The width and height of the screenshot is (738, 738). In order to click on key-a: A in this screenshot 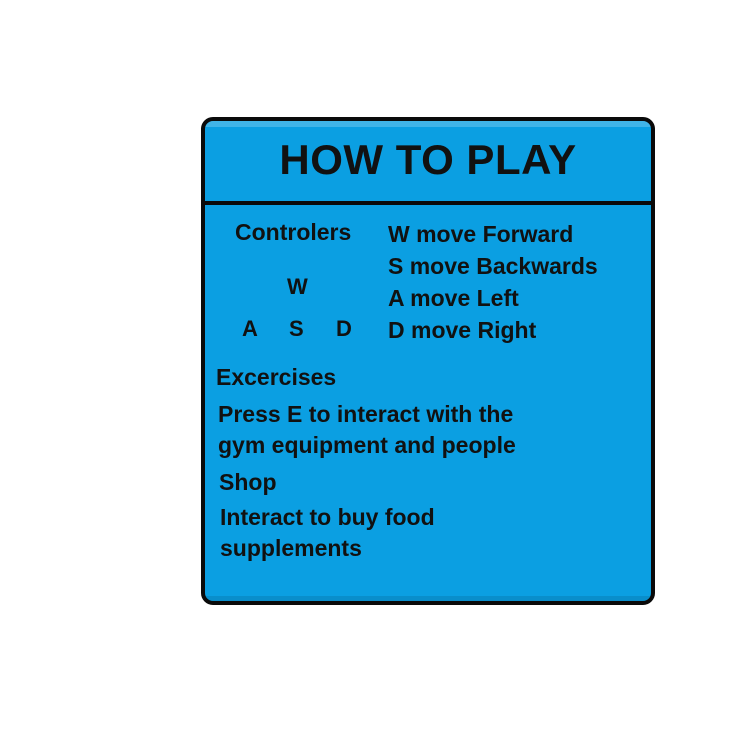, I will do `click(250, 328)`.